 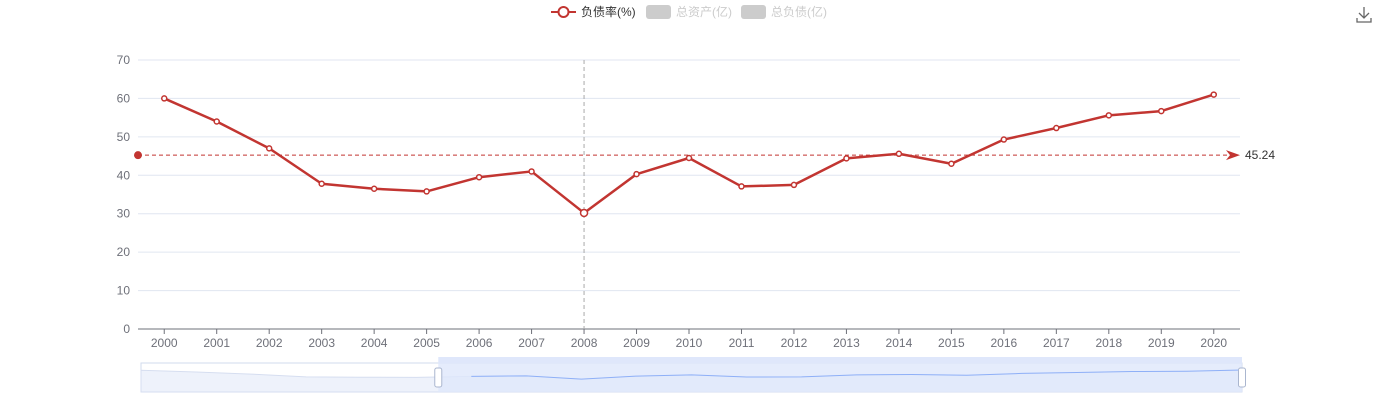 I want to click on x-tick-label: 2005, so click(x=426, y=343).